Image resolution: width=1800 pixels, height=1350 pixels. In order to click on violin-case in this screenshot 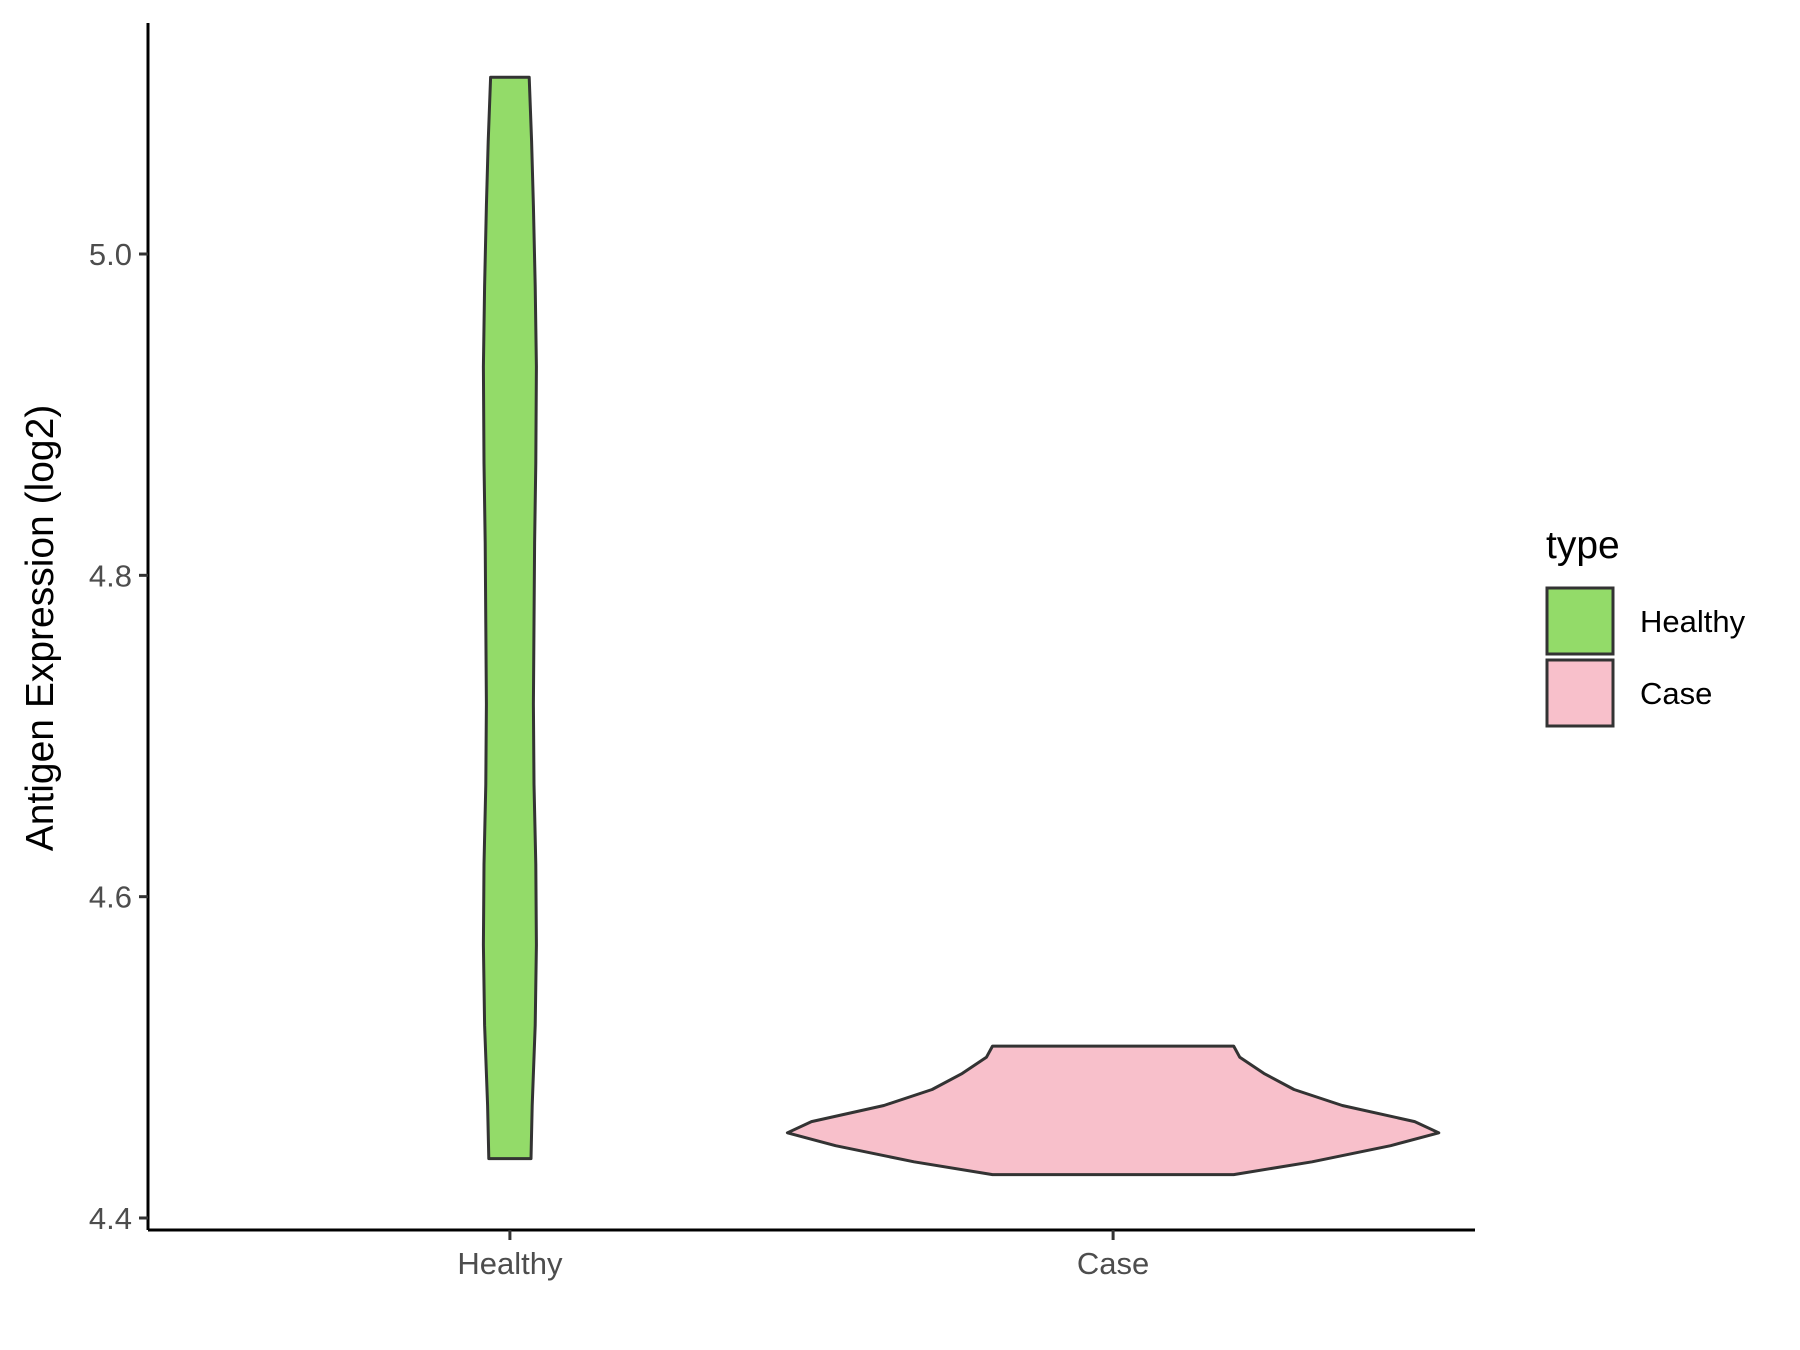, I will do `click(1113, 1110)`.